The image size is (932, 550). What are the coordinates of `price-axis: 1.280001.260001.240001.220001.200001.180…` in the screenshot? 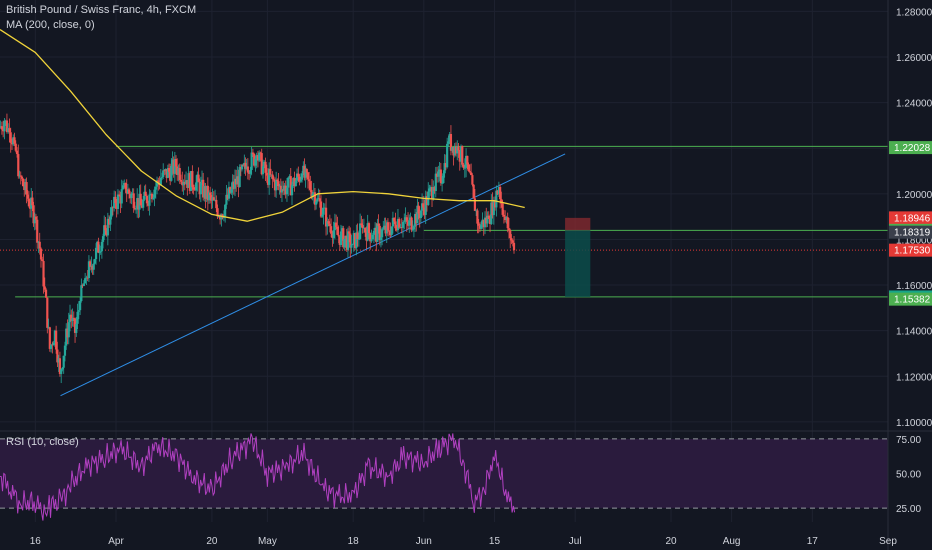 It's located at (910, 261).